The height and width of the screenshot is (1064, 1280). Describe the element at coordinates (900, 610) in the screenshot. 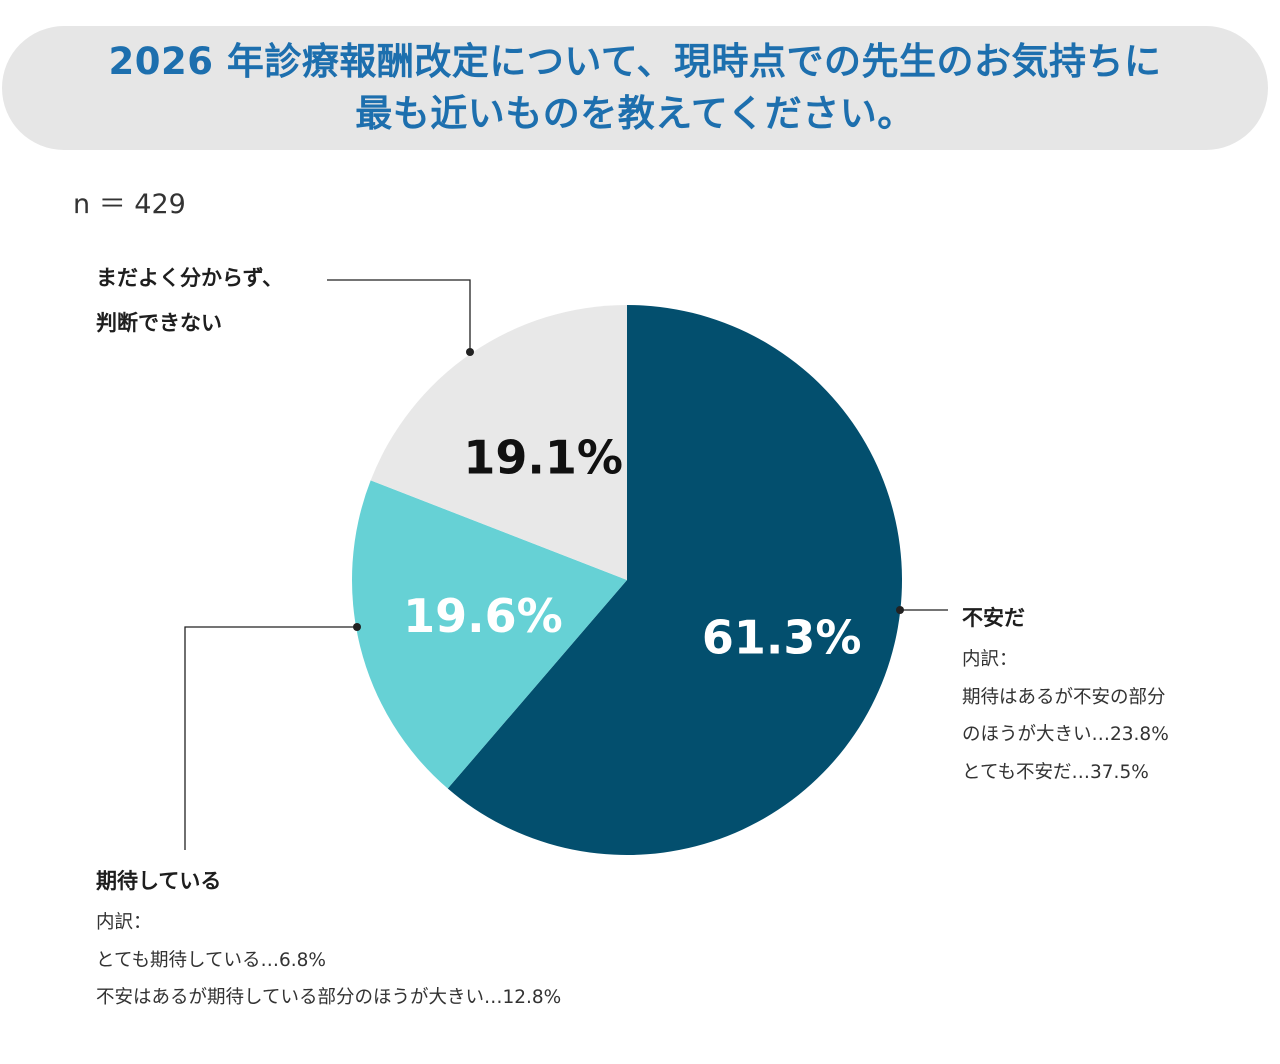

I see `leader-dot-anxious` at that location.